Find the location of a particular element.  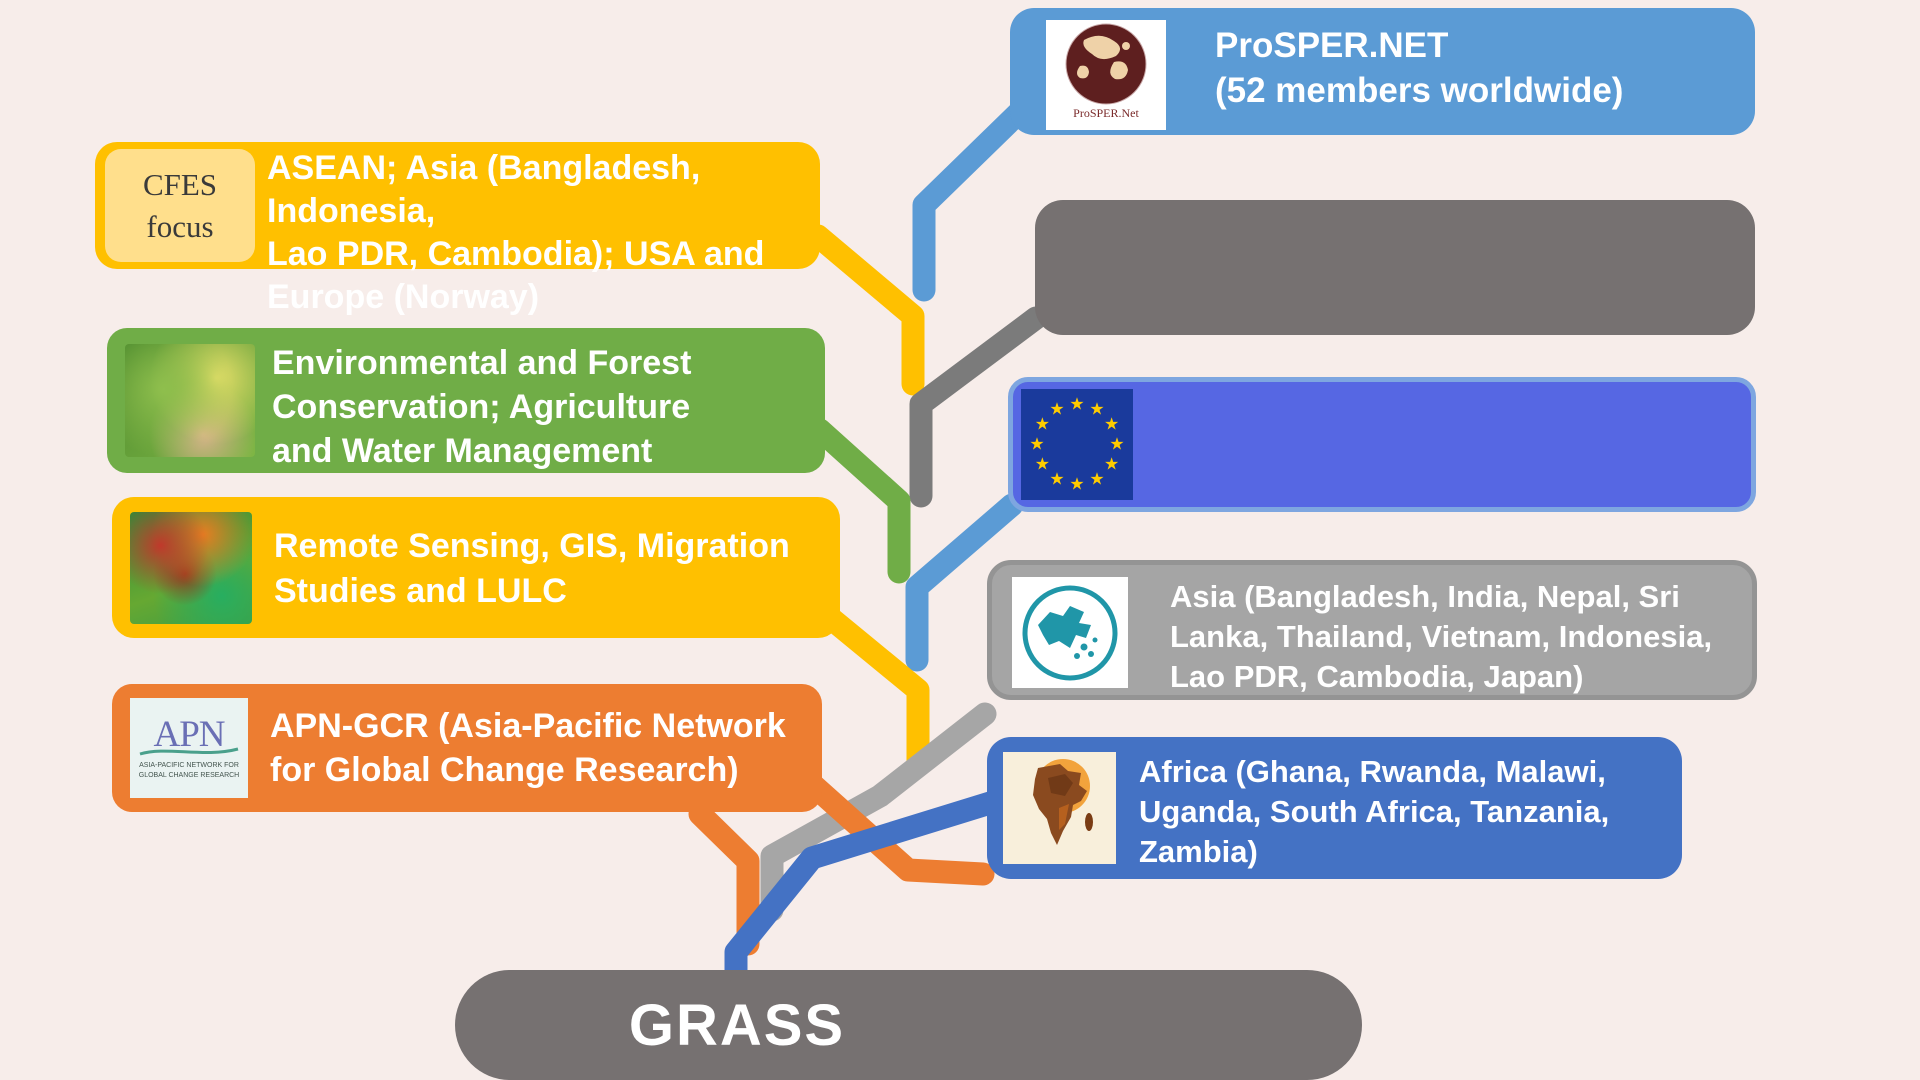

connector-apn is located at coordinates (724, 879).